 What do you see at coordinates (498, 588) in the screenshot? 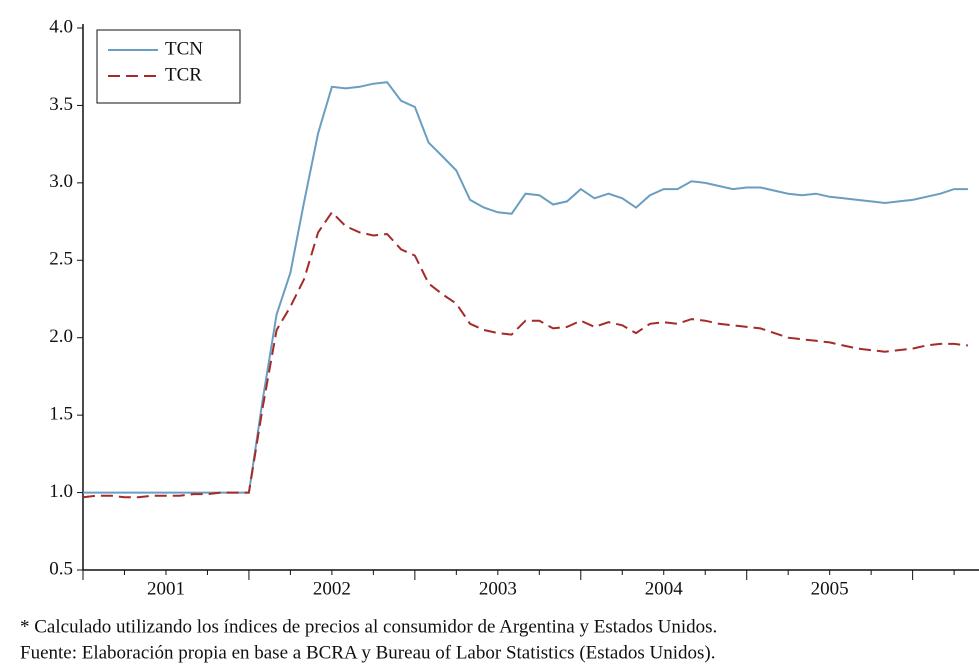
I see `x-tick-label: 2003` at bounding box center [498, 588].